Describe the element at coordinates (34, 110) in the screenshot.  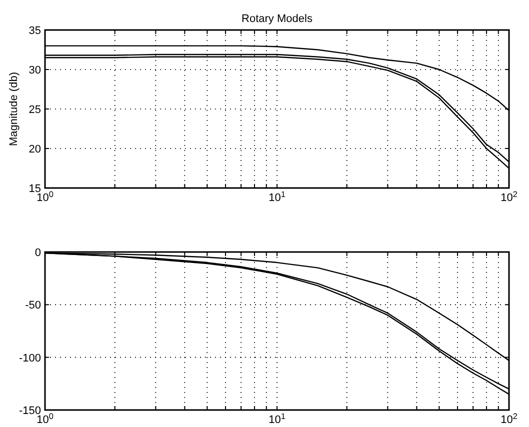
I see `y-tick-label: 25` at that location.